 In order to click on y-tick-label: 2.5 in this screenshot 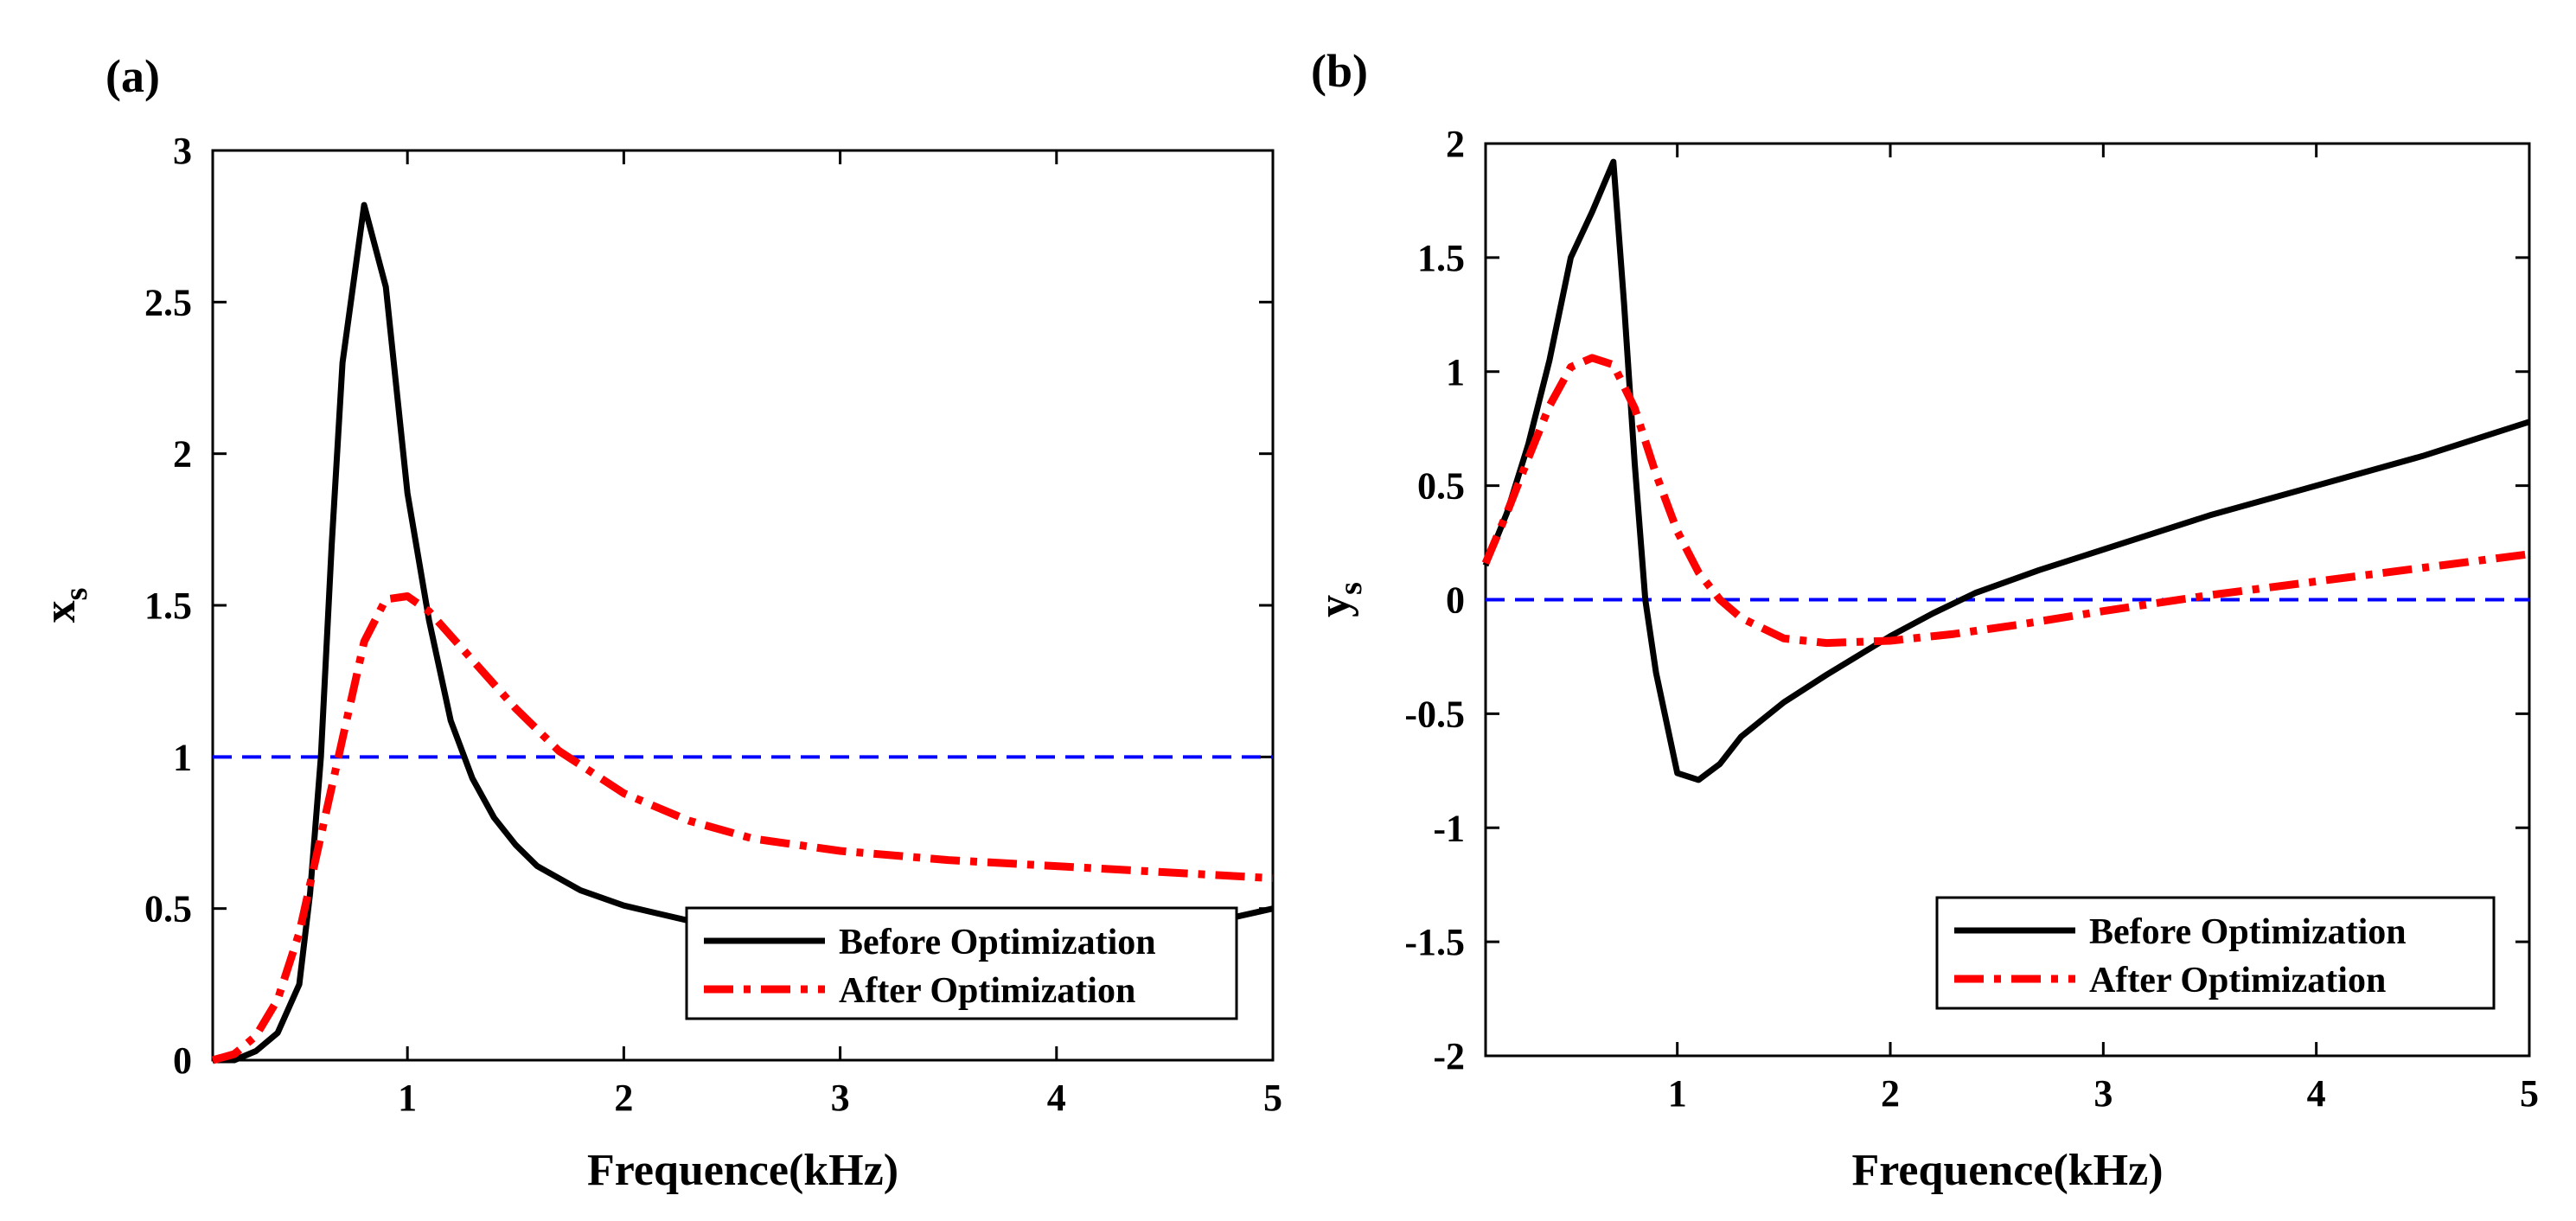, I will do `click(168, 302)`.